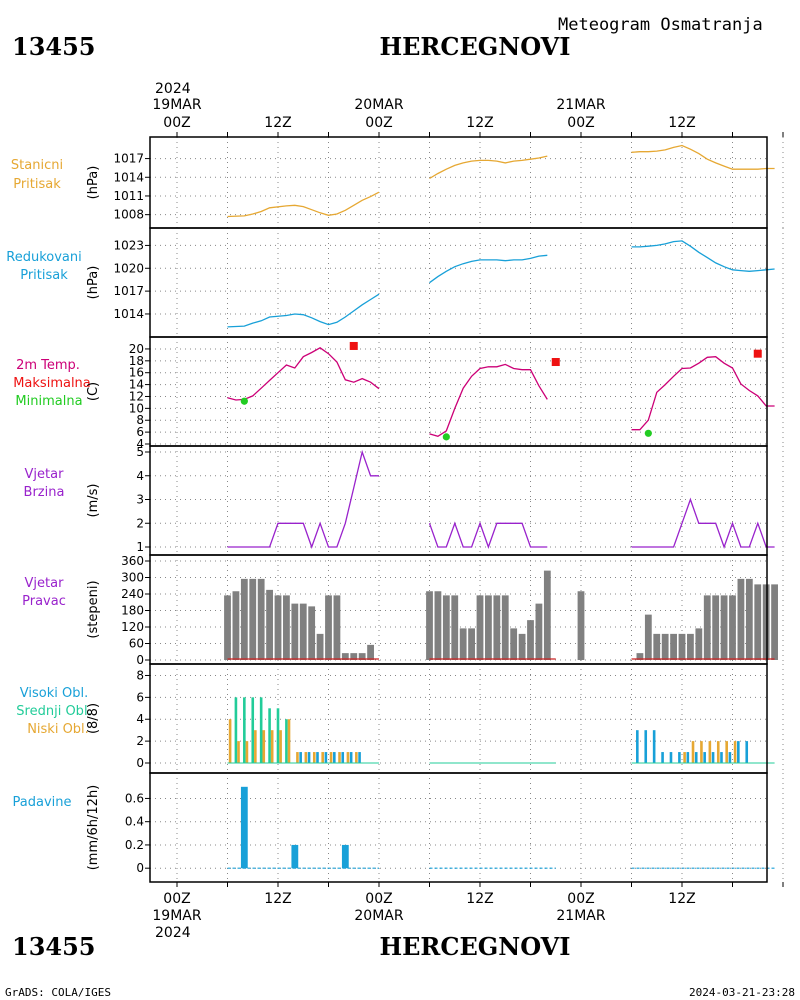 Image resolution: width=800 pixels, height=1000 pixels. Describe the element at coordinates (173, 89) in the screenshot. I see `top-year-label: 2024` at that location.